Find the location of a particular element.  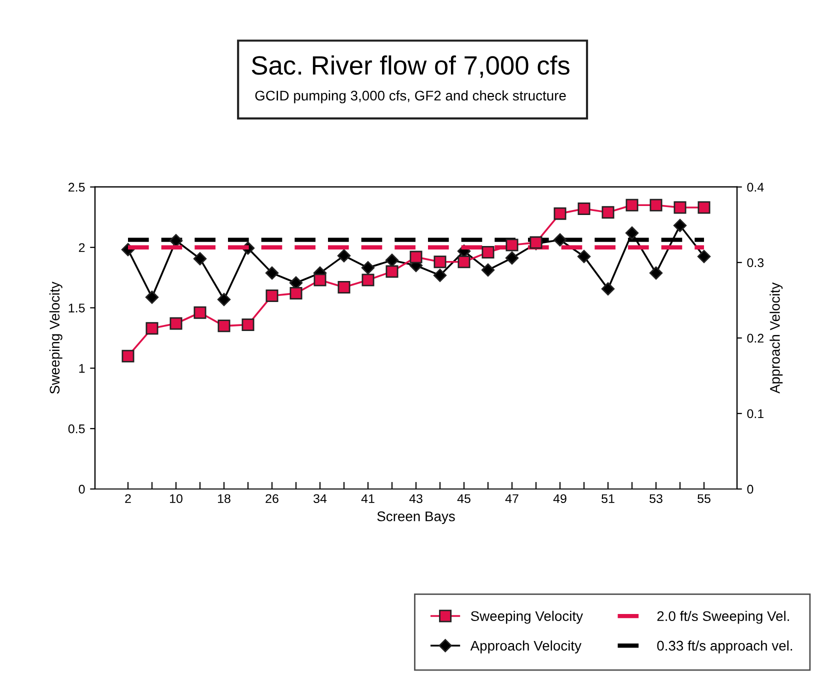

y-tick-label: 1 is located at coordinates (82, 368).